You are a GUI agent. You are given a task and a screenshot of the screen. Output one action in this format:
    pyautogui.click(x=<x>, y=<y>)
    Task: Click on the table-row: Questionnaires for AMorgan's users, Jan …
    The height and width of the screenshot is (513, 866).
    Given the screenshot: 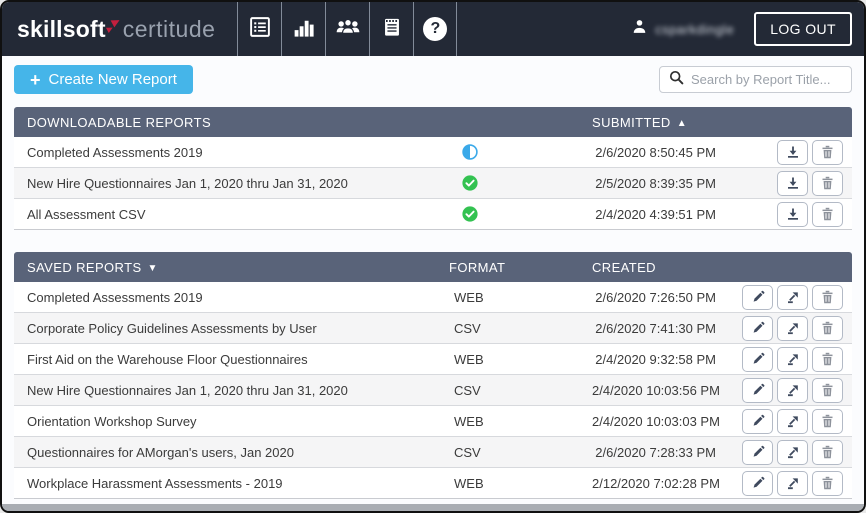 What is the action you would take?
    pyautogui.click(x=433, y=452)
    